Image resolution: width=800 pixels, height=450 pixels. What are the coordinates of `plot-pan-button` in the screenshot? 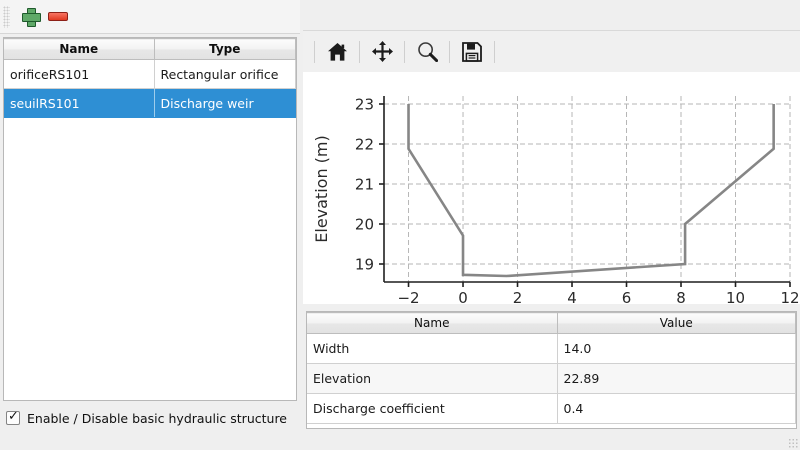 It's located at (382, 52).